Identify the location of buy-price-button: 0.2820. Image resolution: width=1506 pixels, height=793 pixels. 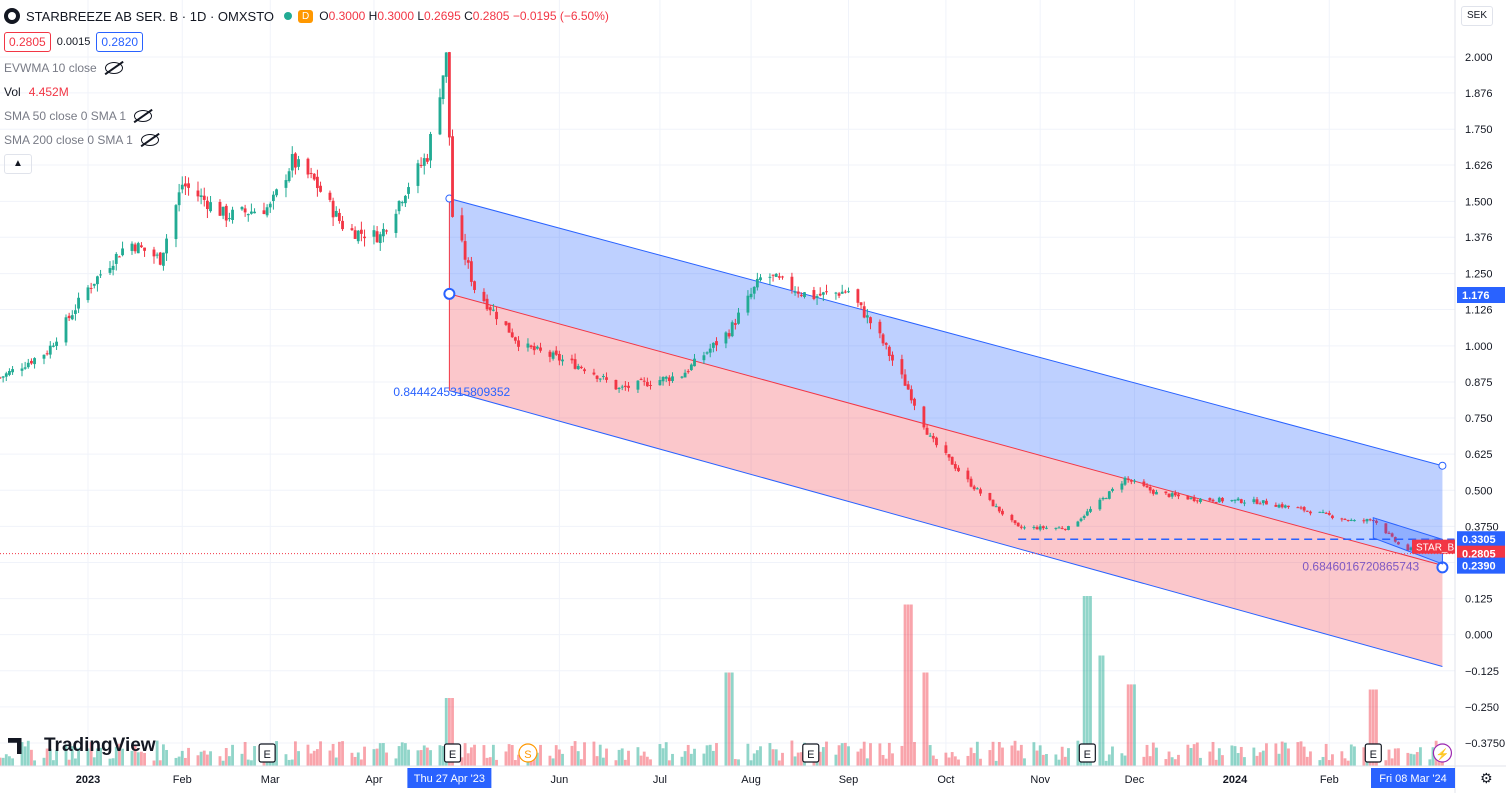
(120, 42).